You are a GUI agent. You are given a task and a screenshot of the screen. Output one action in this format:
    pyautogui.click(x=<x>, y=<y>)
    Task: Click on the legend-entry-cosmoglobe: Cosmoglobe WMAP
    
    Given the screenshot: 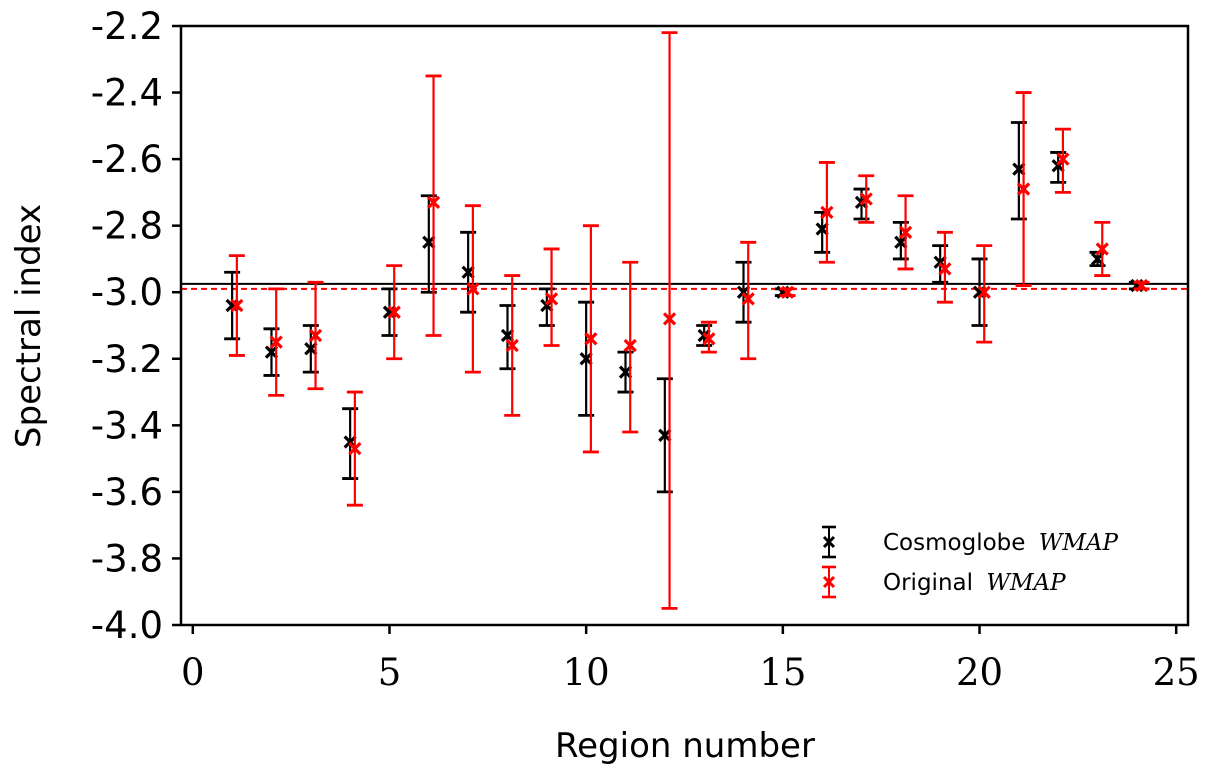 What is the action you would take?
    pyautogui.click(x=970, y=542)
    